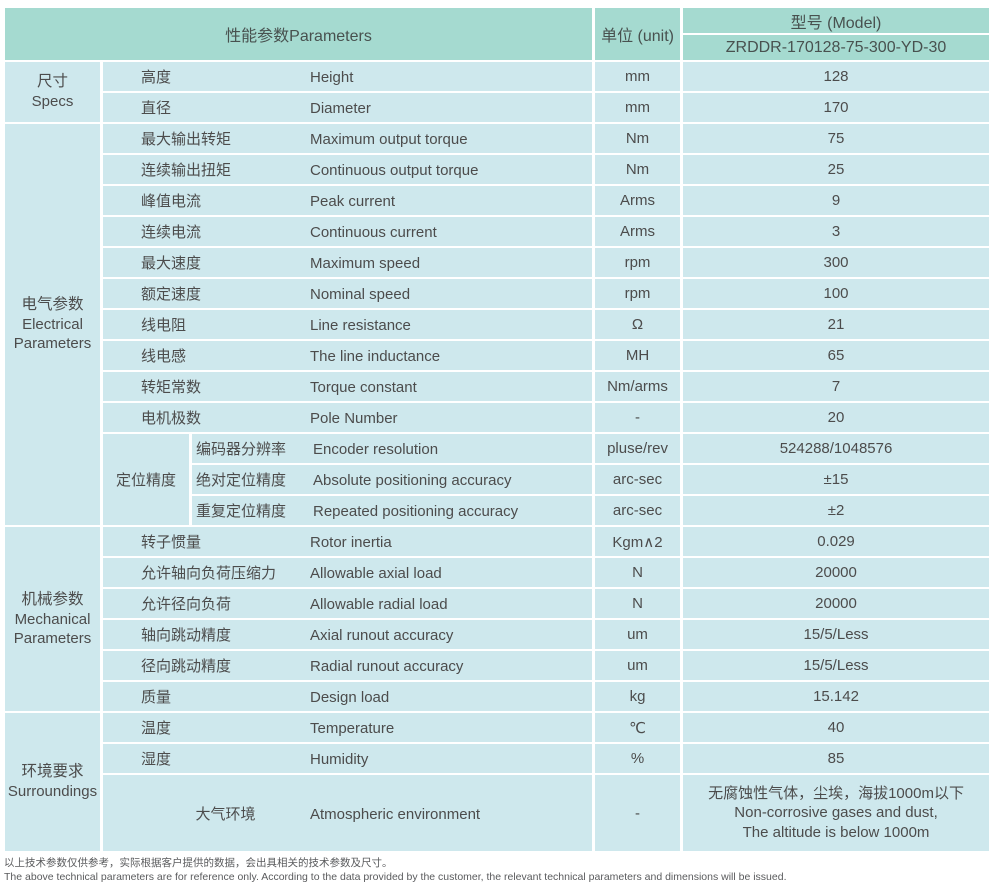 The width and height of the screenshot is (999, 883). I want to click on param-cell: 允许轴向负荷压缩力 Allowable axial load, so click(348, 572).